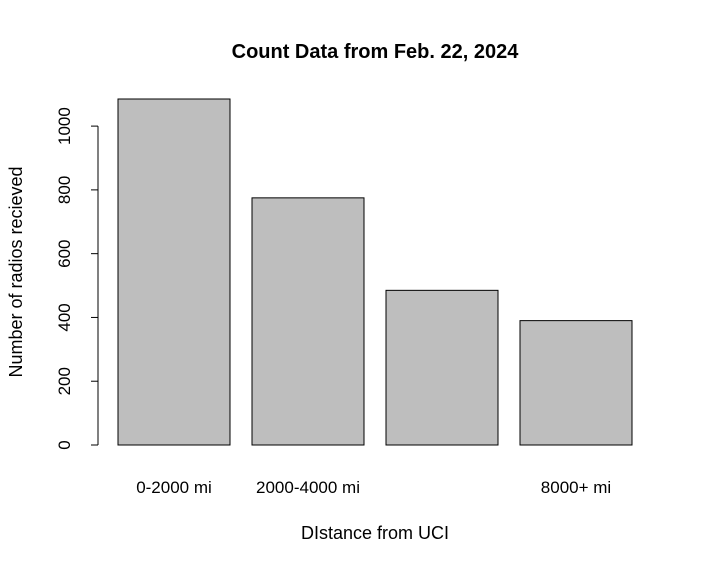 This screenshot has width=702, height=571. I want to click on y-tick-label: 200, so click(64, 381).